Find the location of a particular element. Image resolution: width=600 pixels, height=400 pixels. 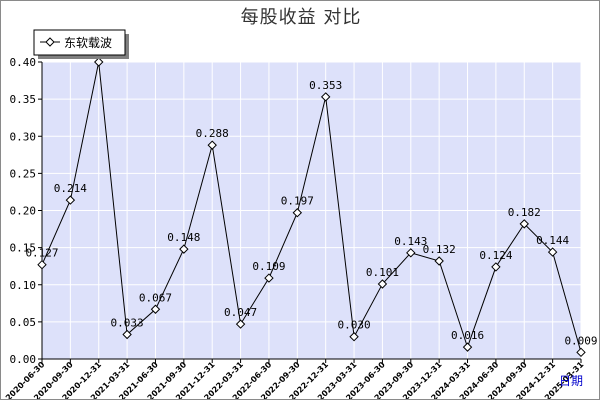

y-tick-label: 0.20 is located at coordinates (23, 211).